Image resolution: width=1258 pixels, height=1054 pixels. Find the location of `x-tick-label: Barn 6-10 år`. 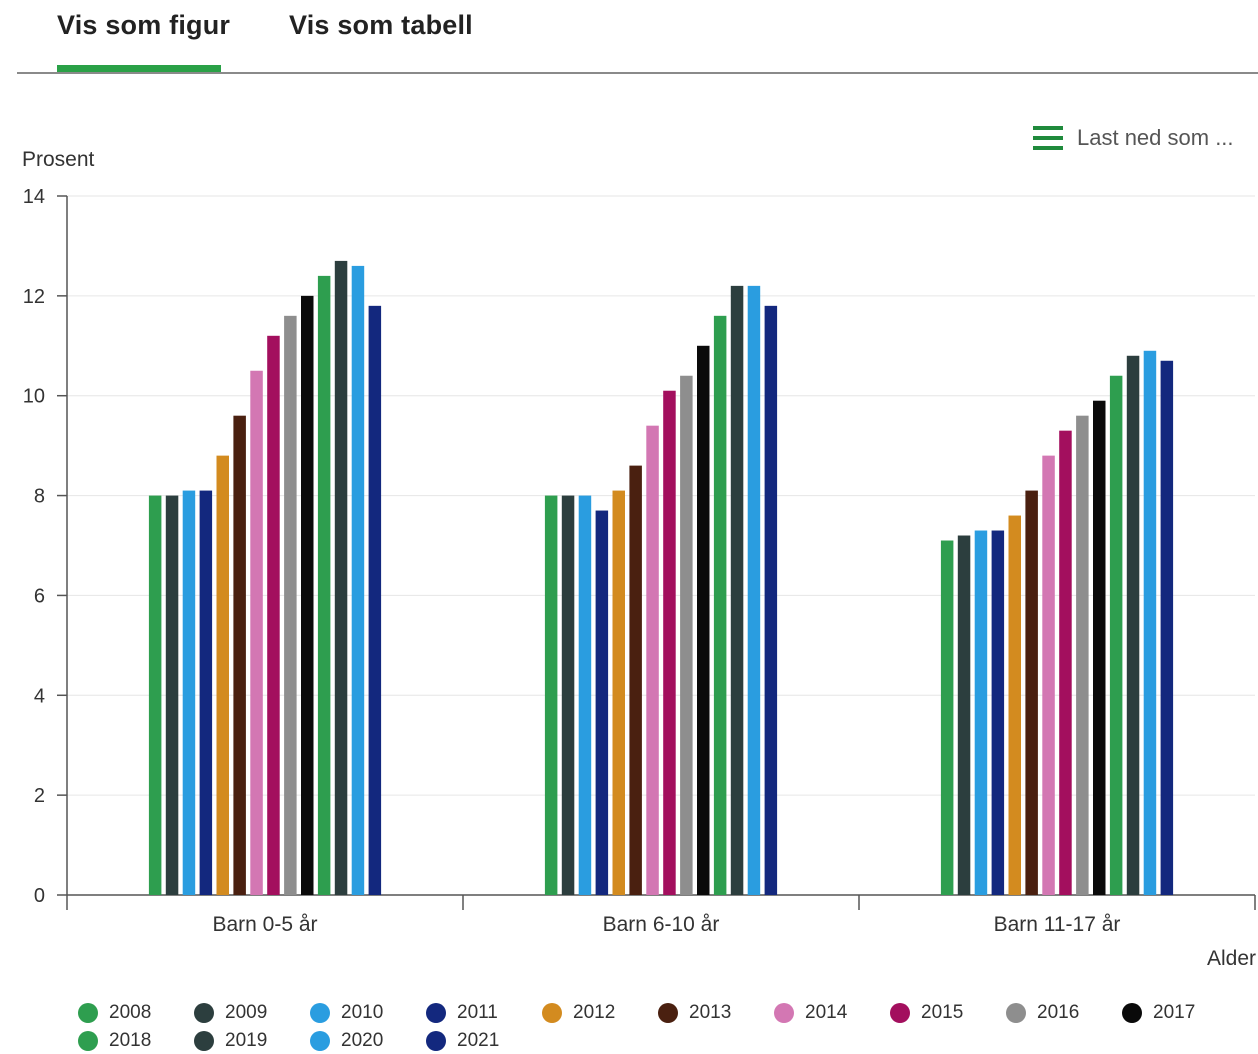

x-tick-label: Barn 6-10 år is located at coordinates (661, 924).